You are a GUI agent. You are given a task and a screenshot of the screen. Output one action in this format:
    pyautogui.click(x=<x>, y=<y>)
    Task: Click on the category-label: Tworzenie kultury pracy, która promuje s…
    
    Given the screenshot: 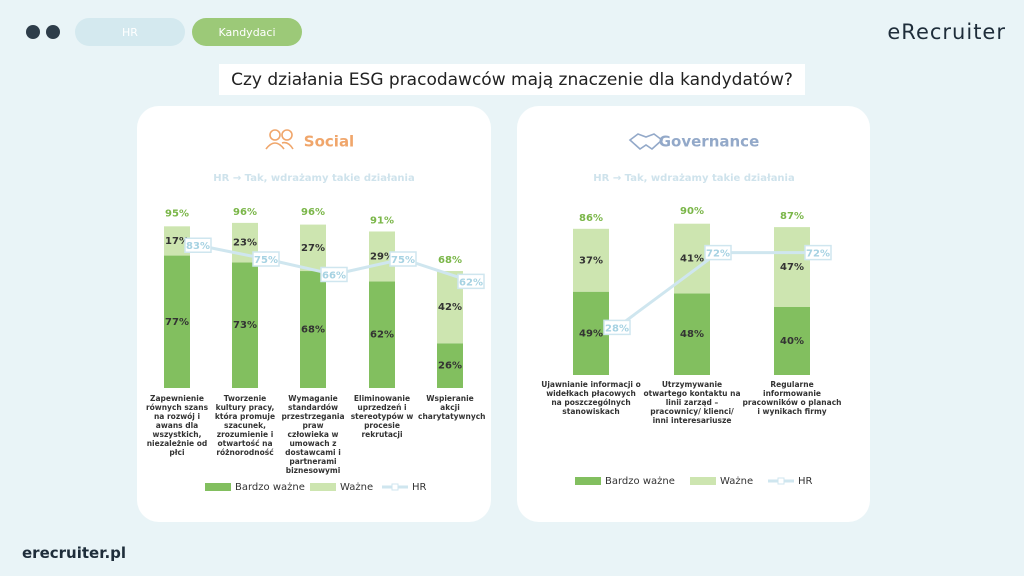 What is the action you would take?
    pyautogui.click(x=245, y=425)
    